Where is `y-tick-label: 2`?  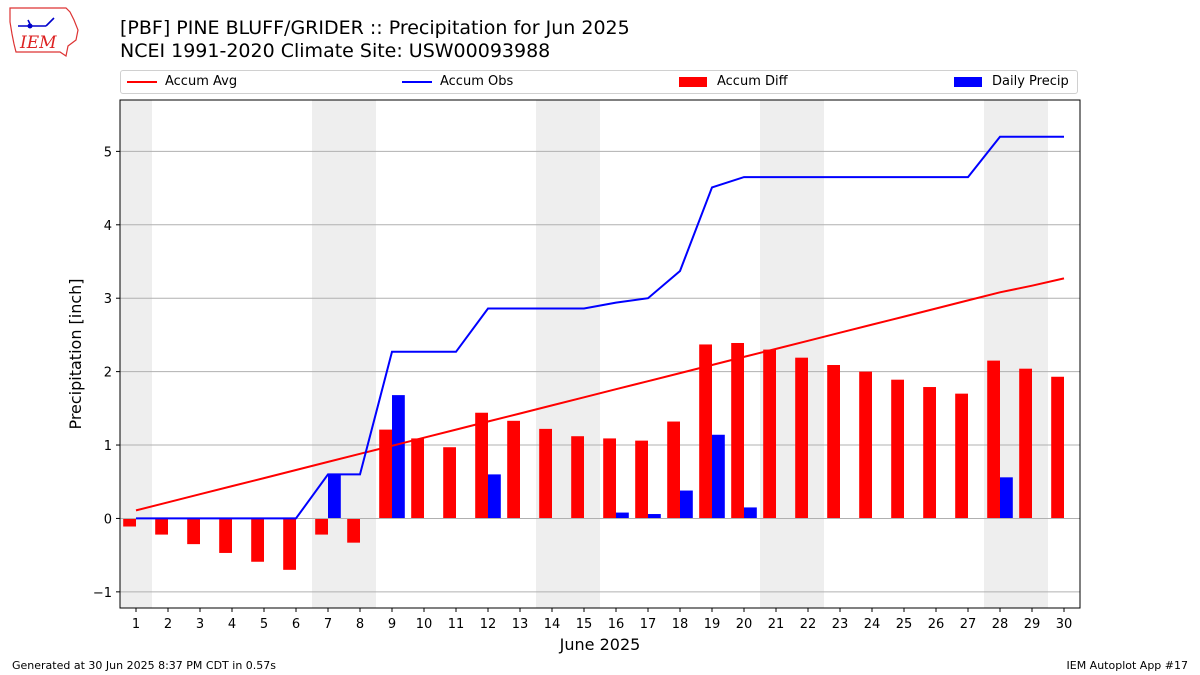 y-tick-label: 2 is located at coordinates (108, 373).